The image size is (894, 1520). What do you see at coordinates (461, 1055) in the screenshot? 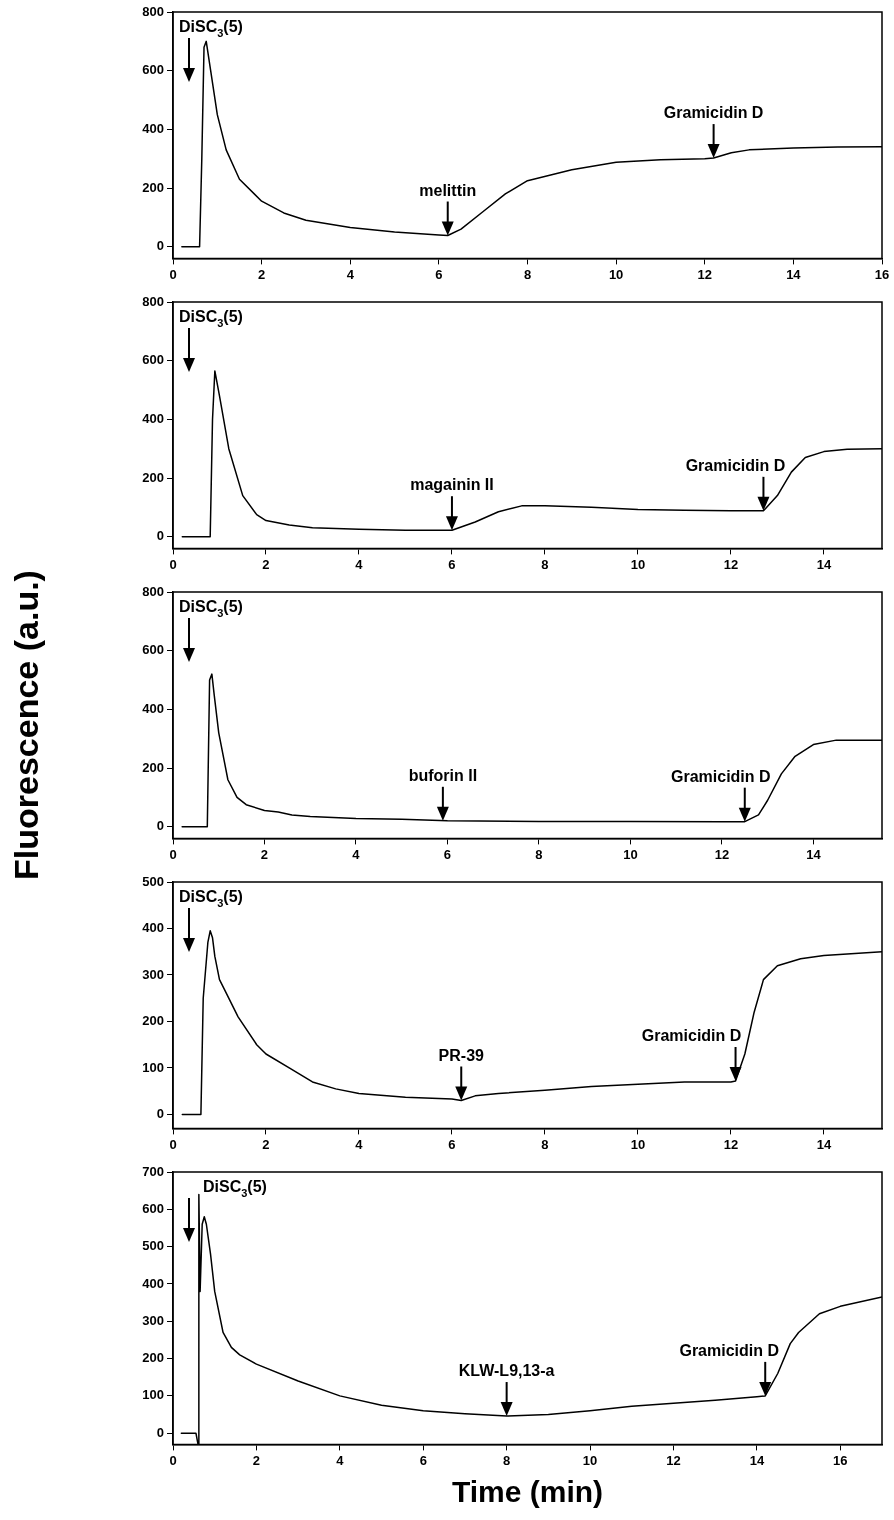
I see `annotation: PR-39` at bounding box center [461, 1055].